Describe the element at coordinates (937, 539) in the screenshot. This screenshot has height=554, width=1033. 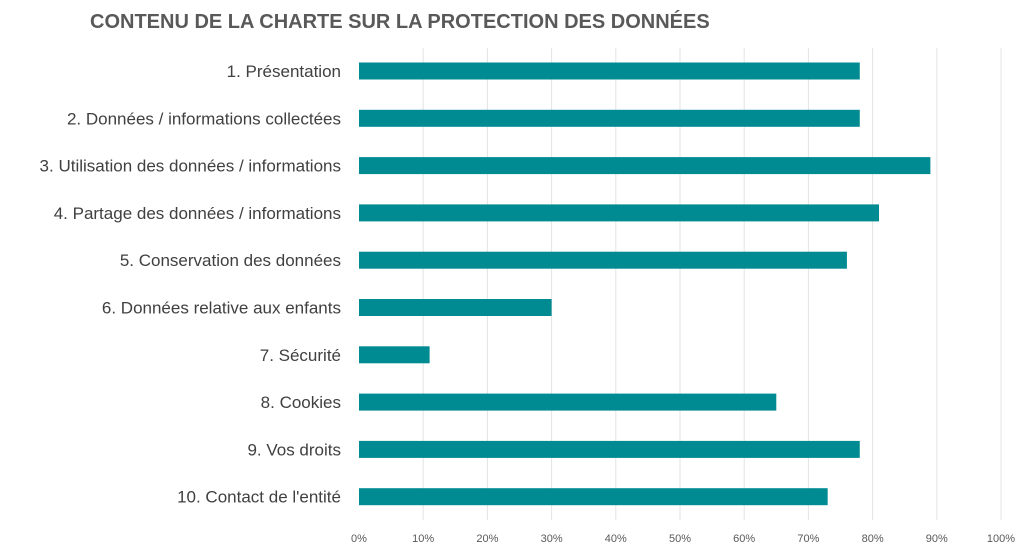
I see `x-tick-label: 90%` at that location.